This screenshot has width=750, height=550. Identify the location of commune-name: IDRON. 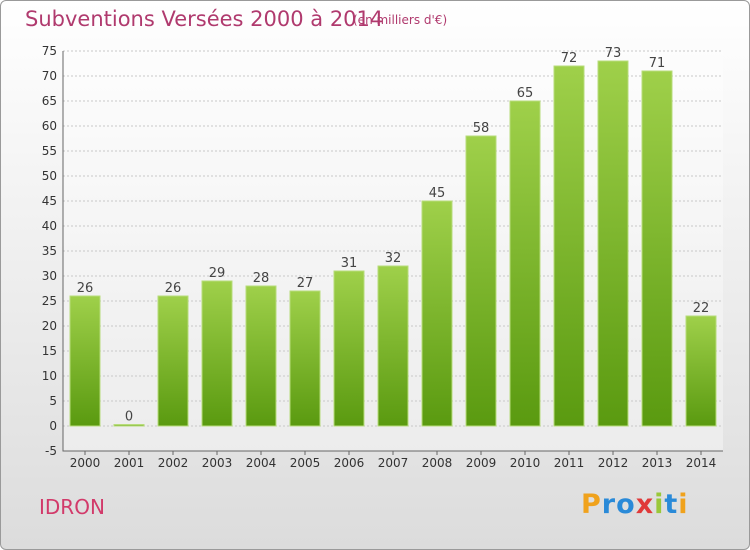
(72, 507).